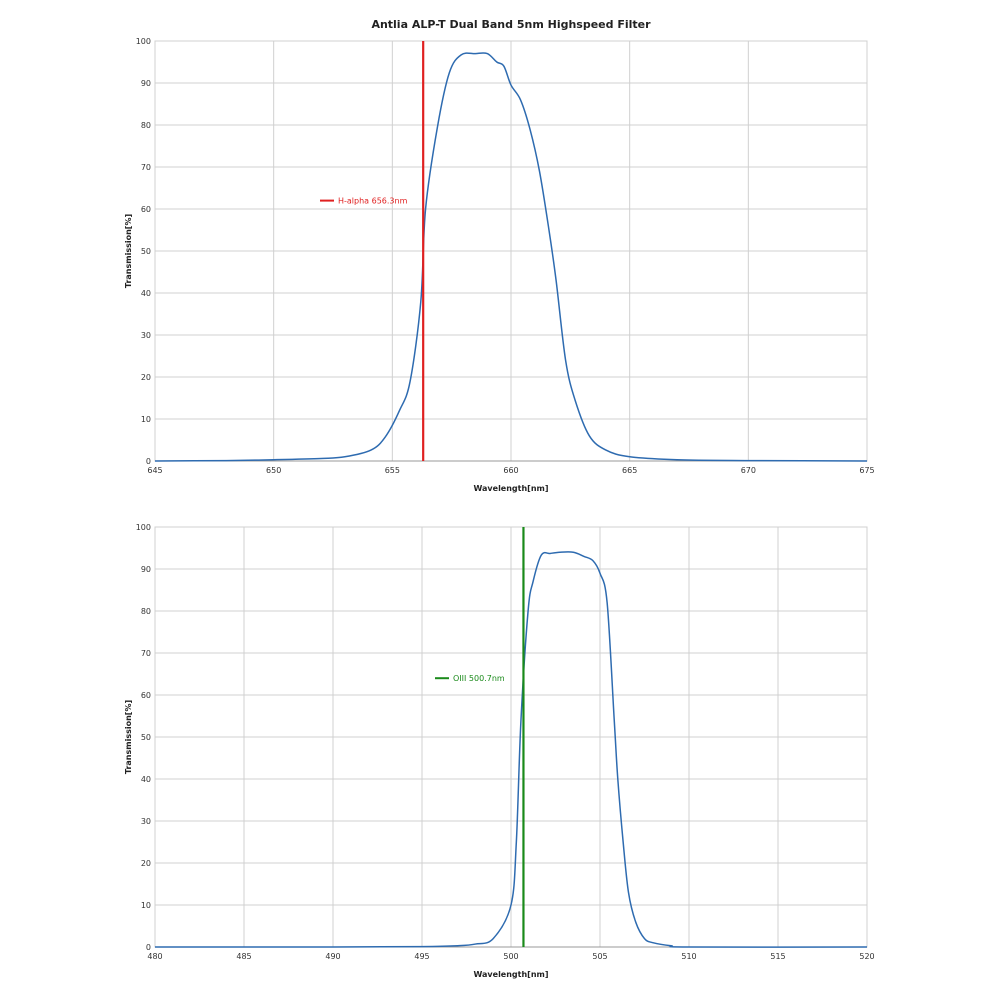  Describe the element at coordinates (510, 470) in the screenshot. I see `x-tick-label: 660` at that location.